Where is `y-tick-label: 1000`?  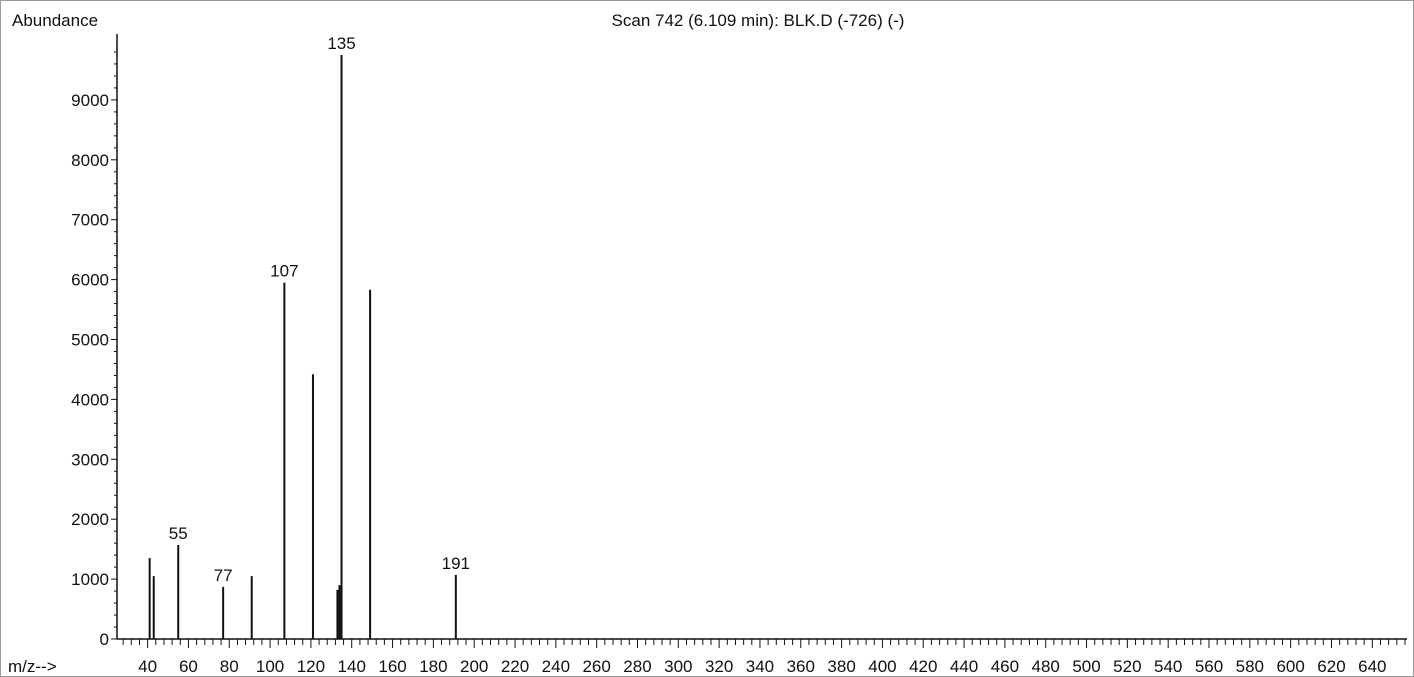 y-tick-label: 1000 is located at coordinates (90, 579).